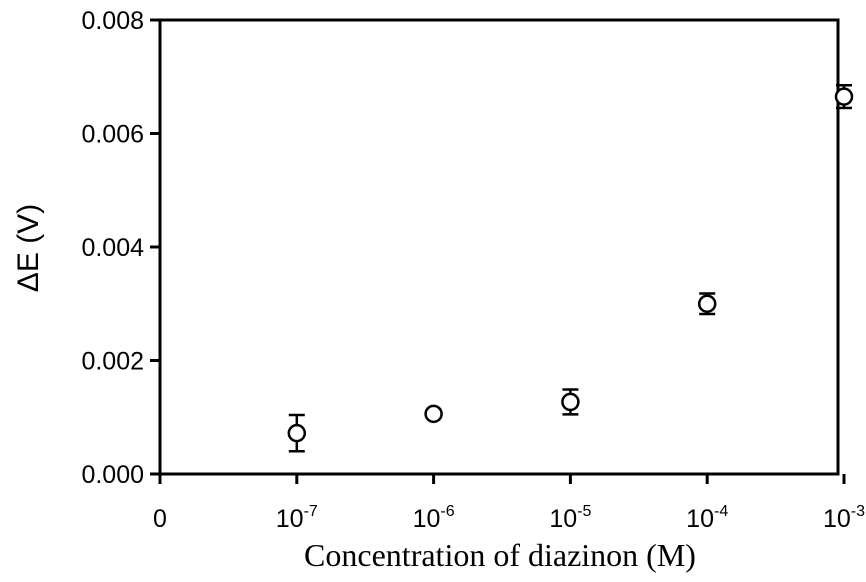  Describe the element at coordinates (844, 518) in the screenshot. I see `x-tick-label: 10⁻³` at that location.